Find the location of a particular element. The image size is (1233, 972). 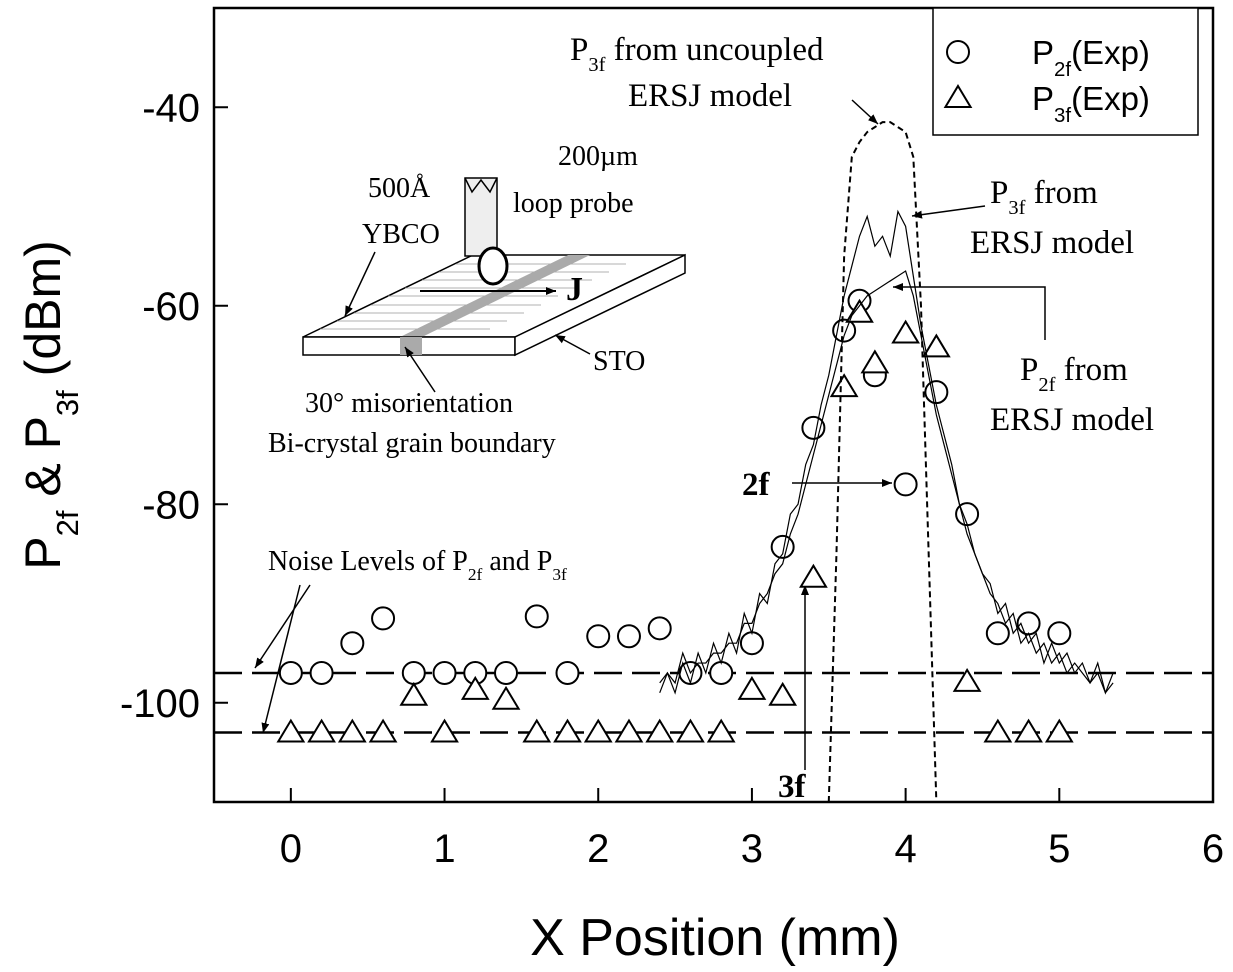

x-tick-label: 2 is located at coordinates (598, 849).